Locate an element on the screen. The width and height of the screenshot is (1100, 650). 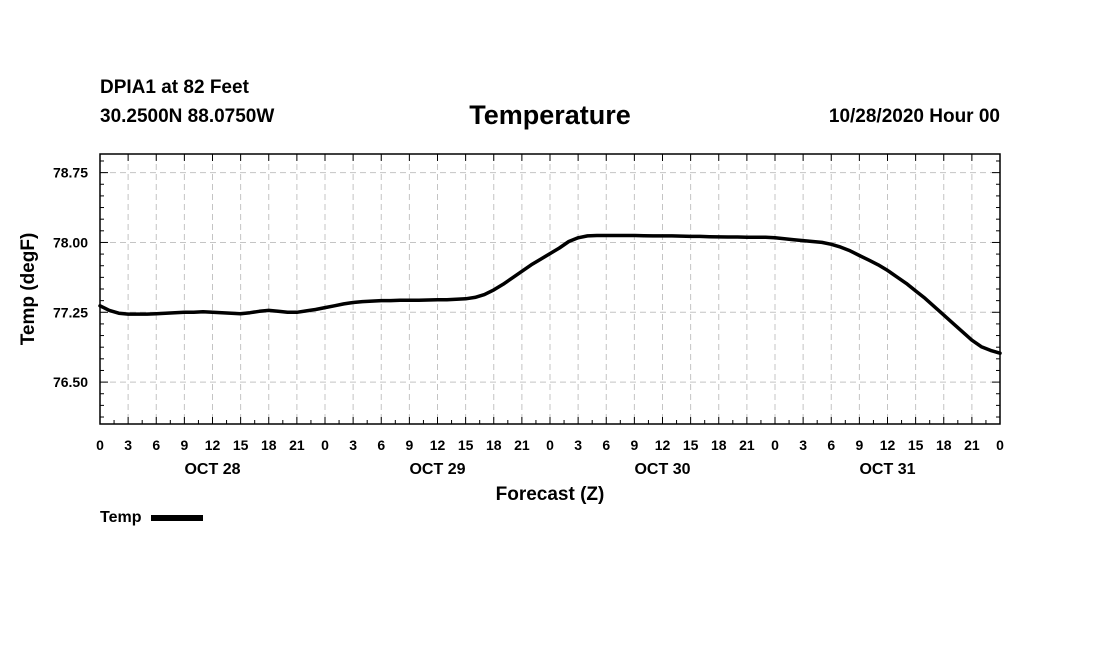
station-label: DPIA1 at 82 Feet is located at coordinates (174, 87).